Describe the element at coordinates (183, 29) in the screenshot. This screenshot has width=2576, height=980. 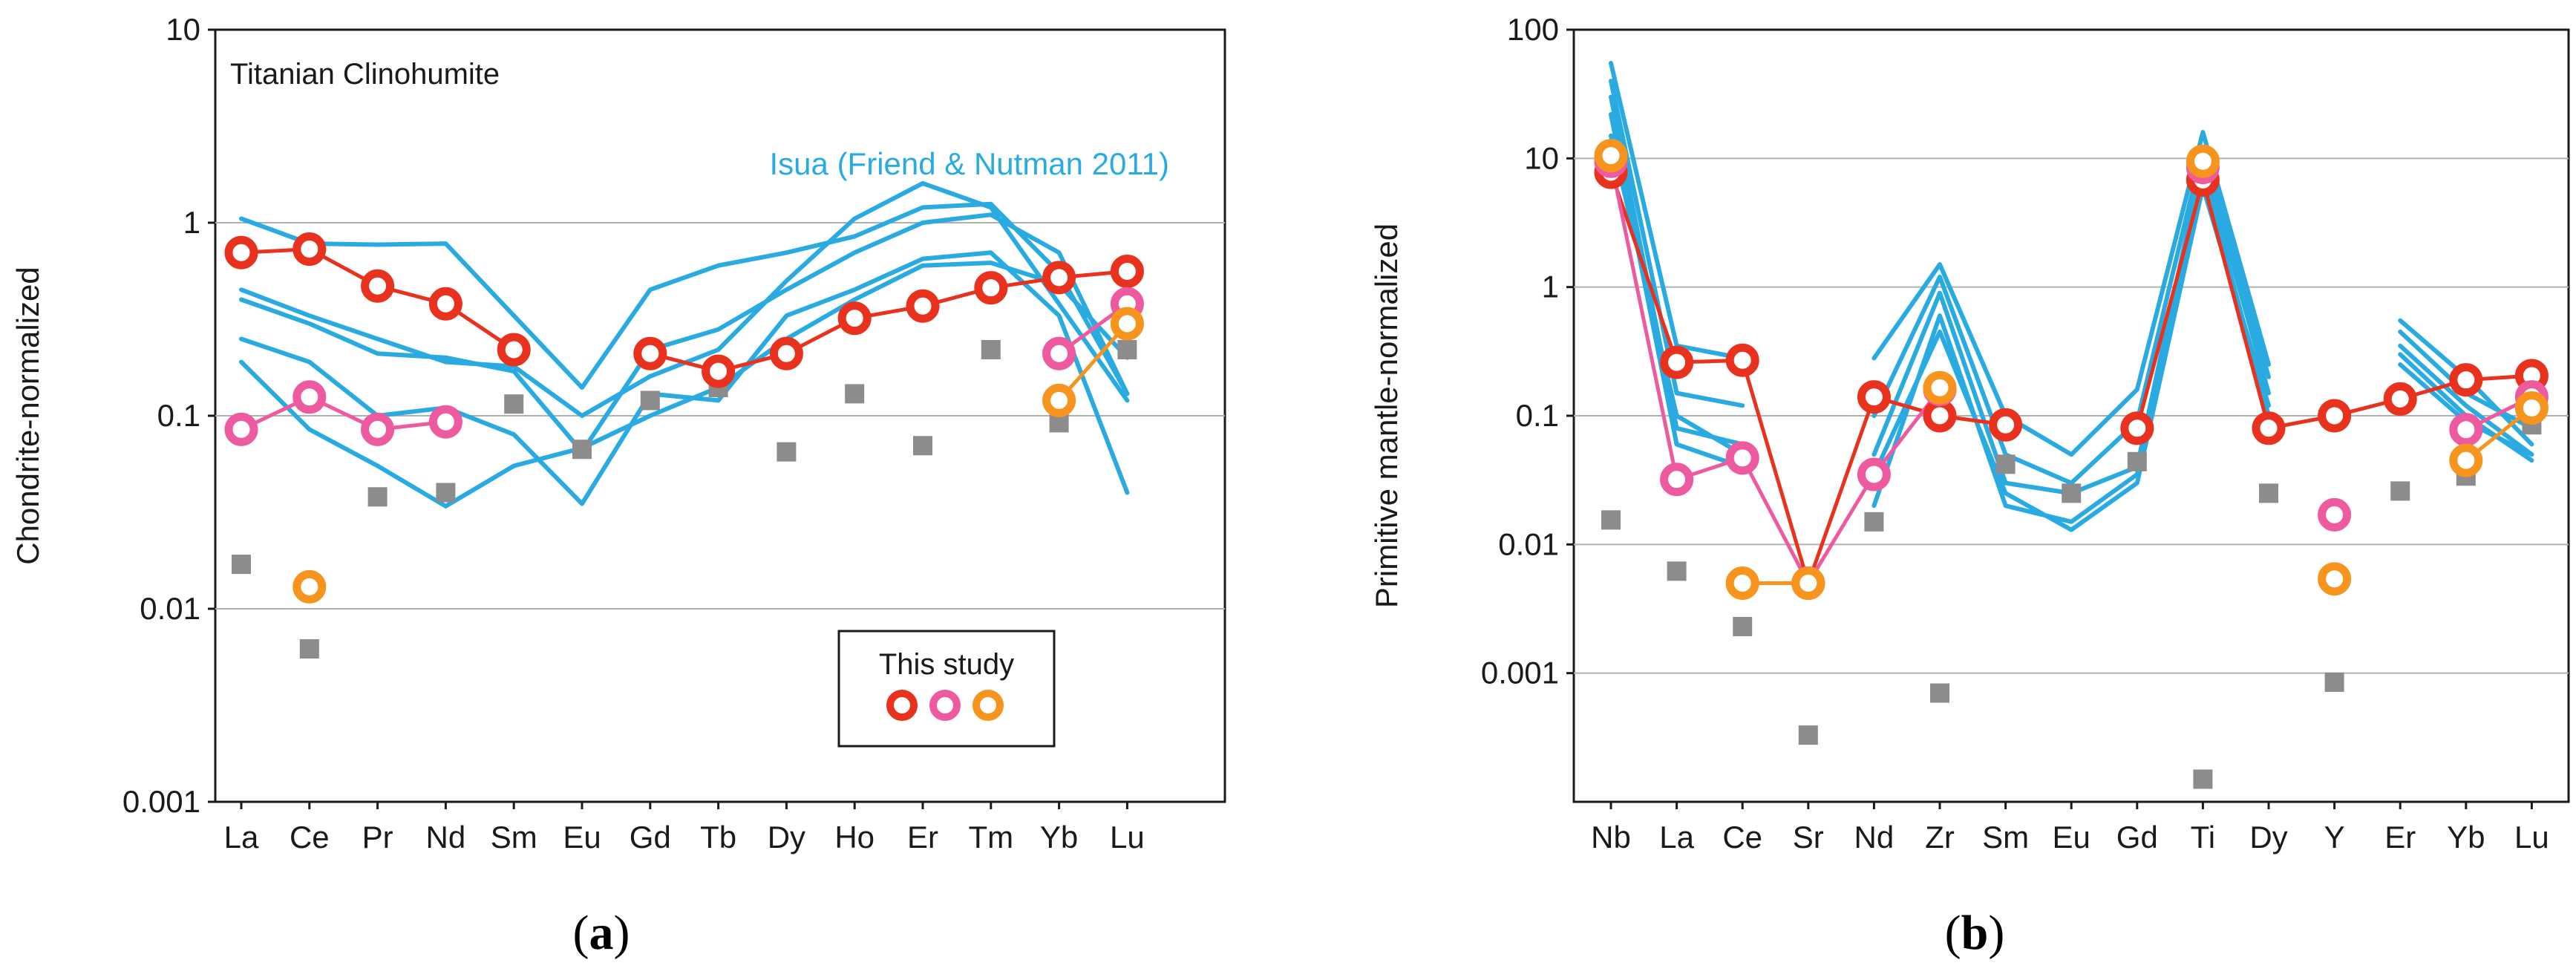
I see `y-tick-label: 10` at that location.